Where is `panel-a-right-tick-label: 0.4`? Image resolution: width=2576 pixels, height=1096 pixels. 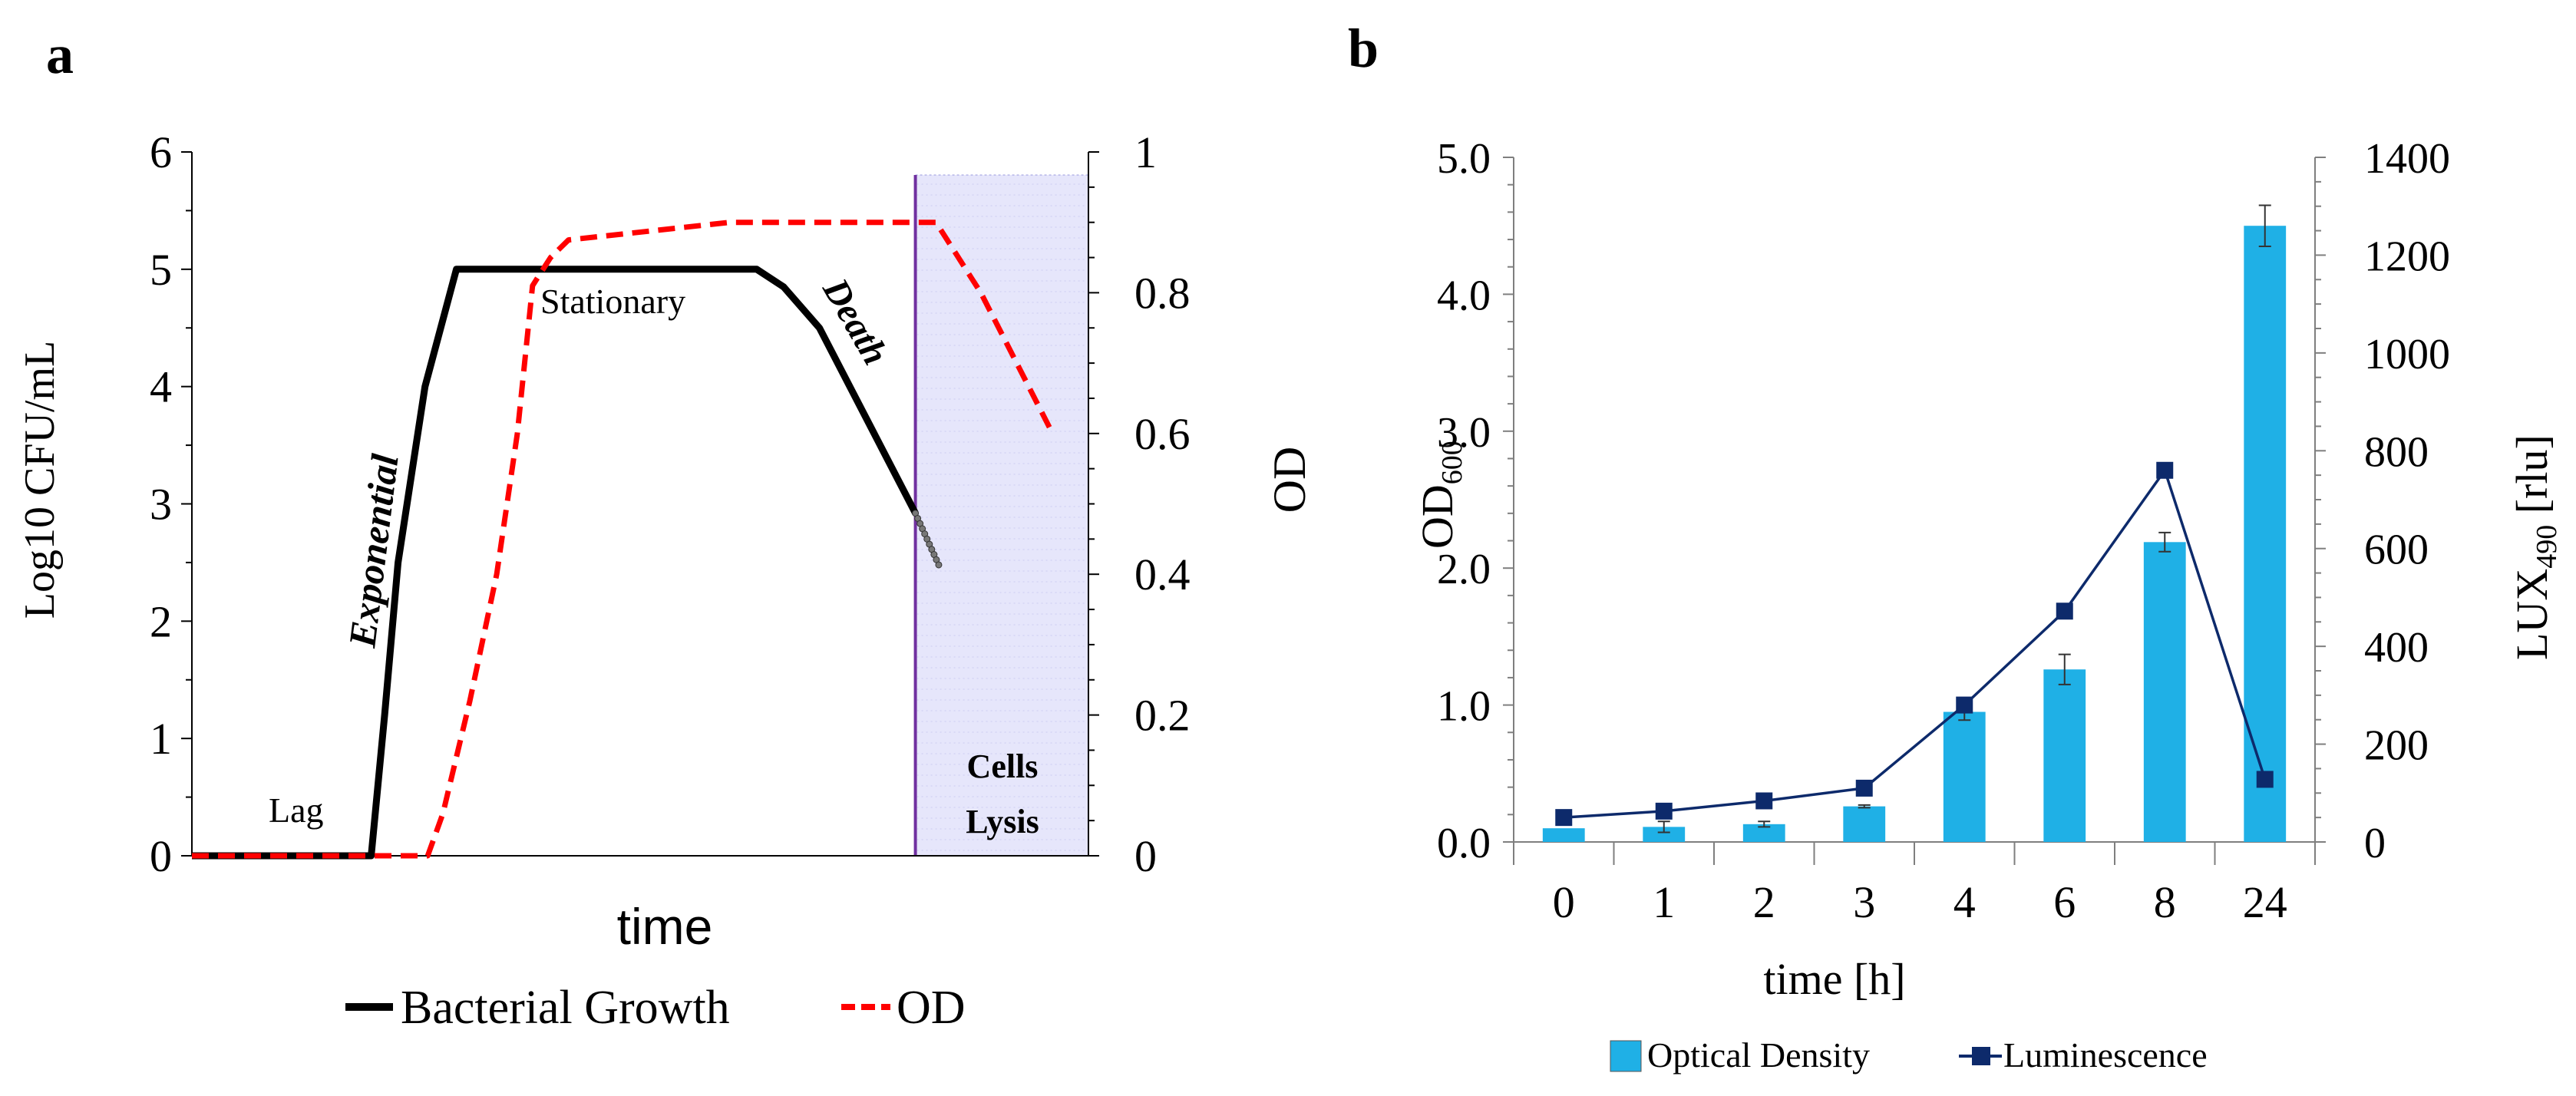
panel-a-right-tick-label: 0.4 is located at coordinates (1162, 574).